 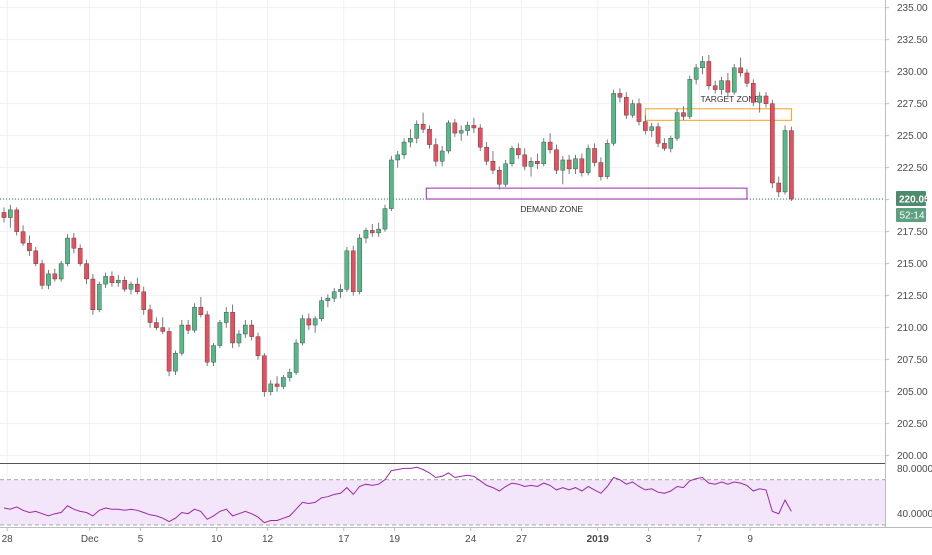 What do you see at coordinates (912, 8) in the screenshot?
I see `price-tick-label: 235.00` at bounding box center [912, 8].